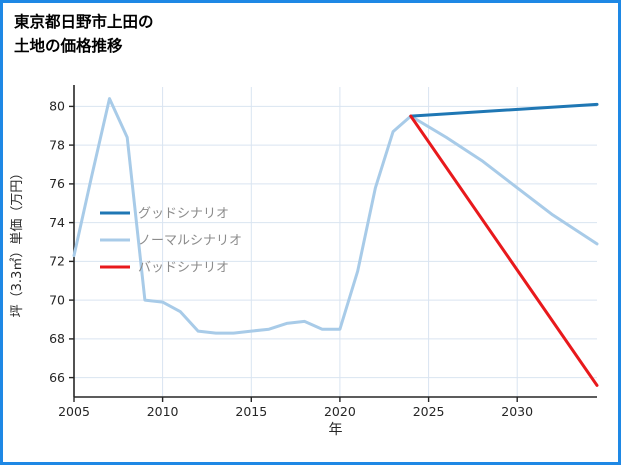  Describe the element at coordinates (68, 46) in the screenshot. I see `chart-title-line2: 土地の価格推移` at that location.